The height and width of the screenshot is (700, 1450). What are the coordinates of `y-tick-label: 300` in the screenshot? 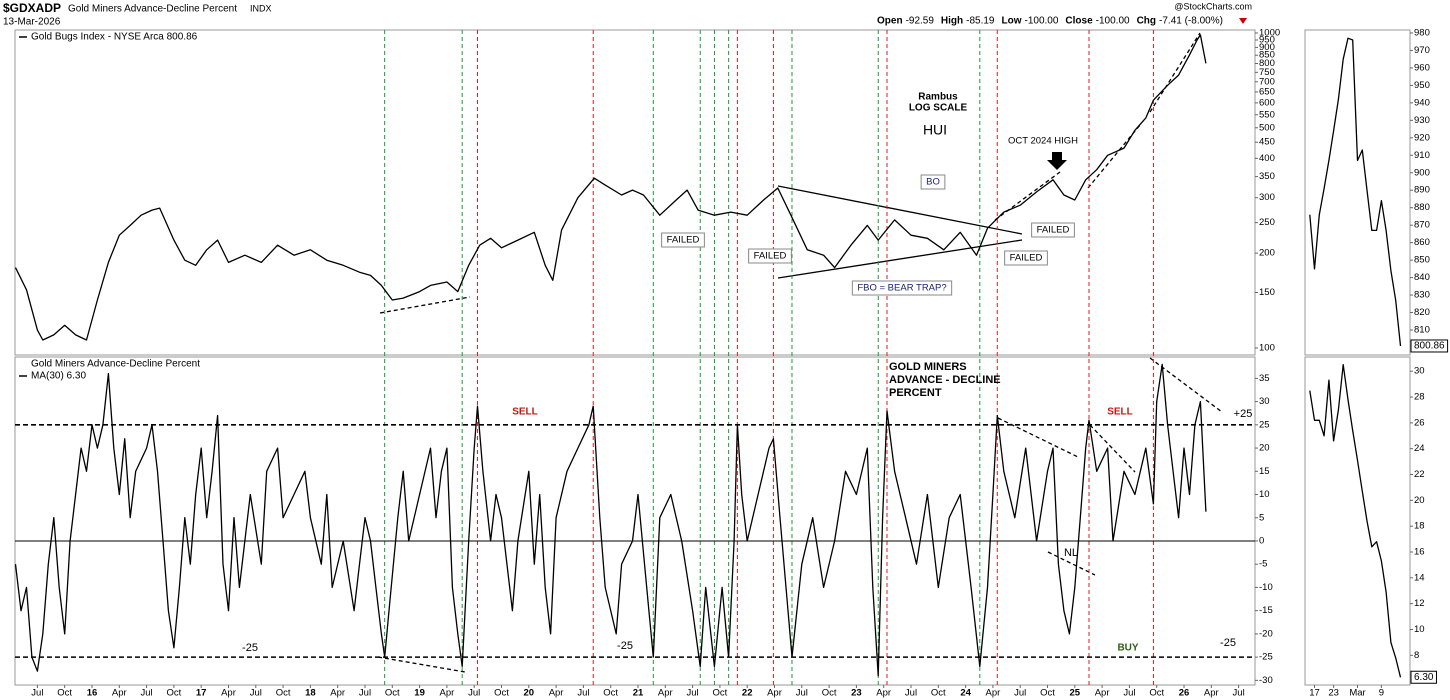 It's located at (1267, 197).